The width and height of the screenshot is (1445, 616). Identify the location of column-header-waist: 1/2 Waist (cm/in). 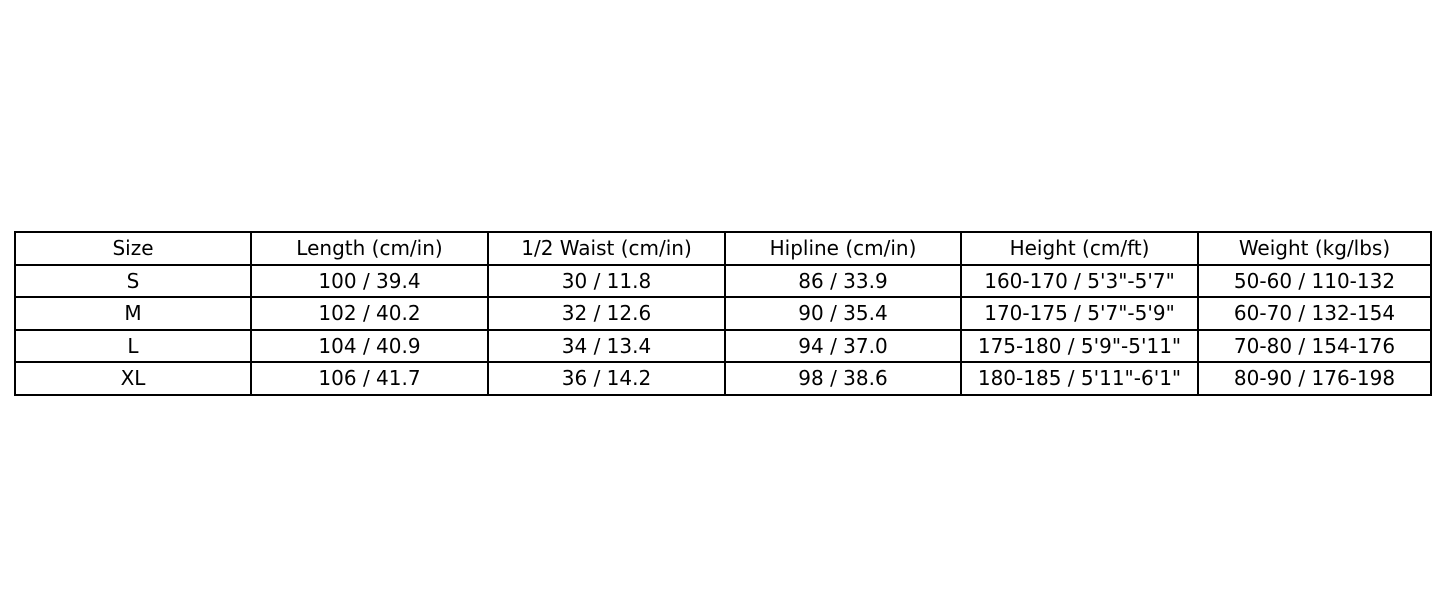
(606, 248).